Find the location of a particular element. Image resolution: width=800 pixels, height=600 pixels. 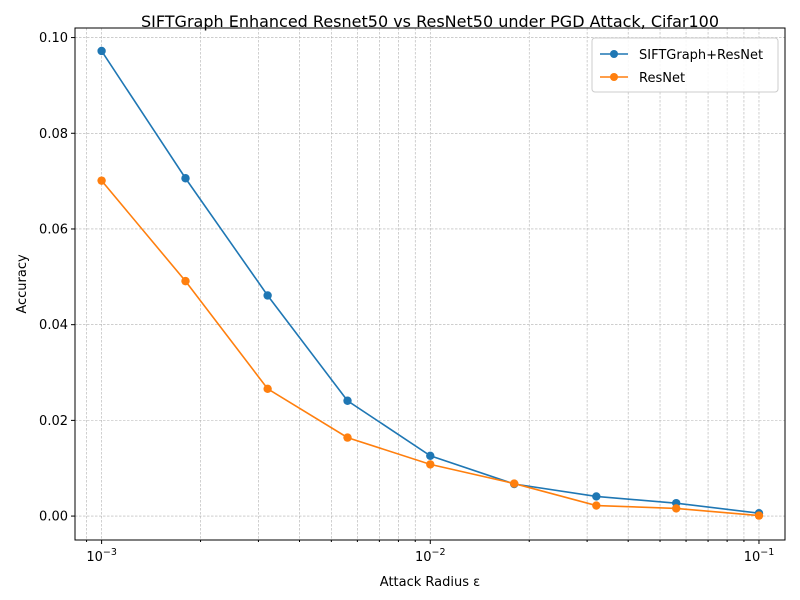

y-tick-label: 0.10 is located at coordinates (53, 38).